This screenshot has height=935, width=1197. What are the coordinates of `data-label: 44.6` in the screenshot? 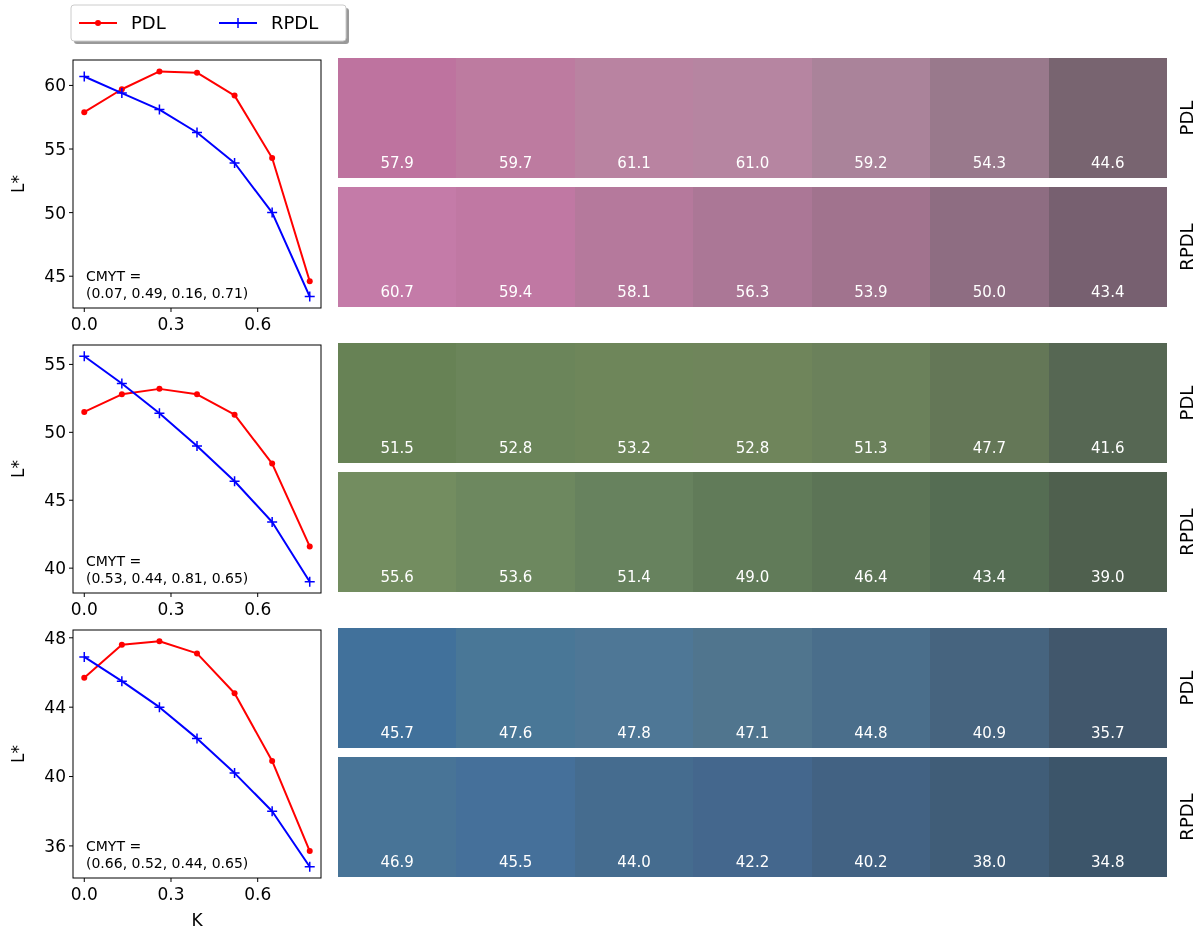 It's located at (1108, 163).